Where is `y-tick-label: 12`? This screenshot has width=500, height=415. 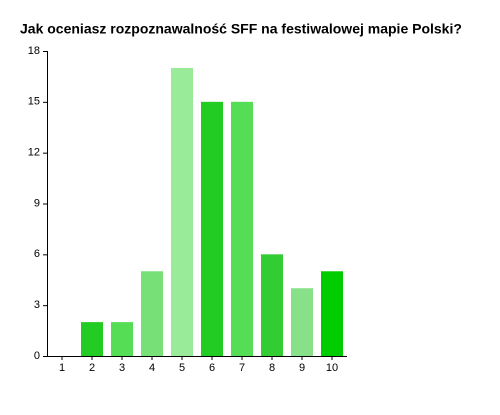 y-tick-label: 12 is located at coordinates (34, 153).